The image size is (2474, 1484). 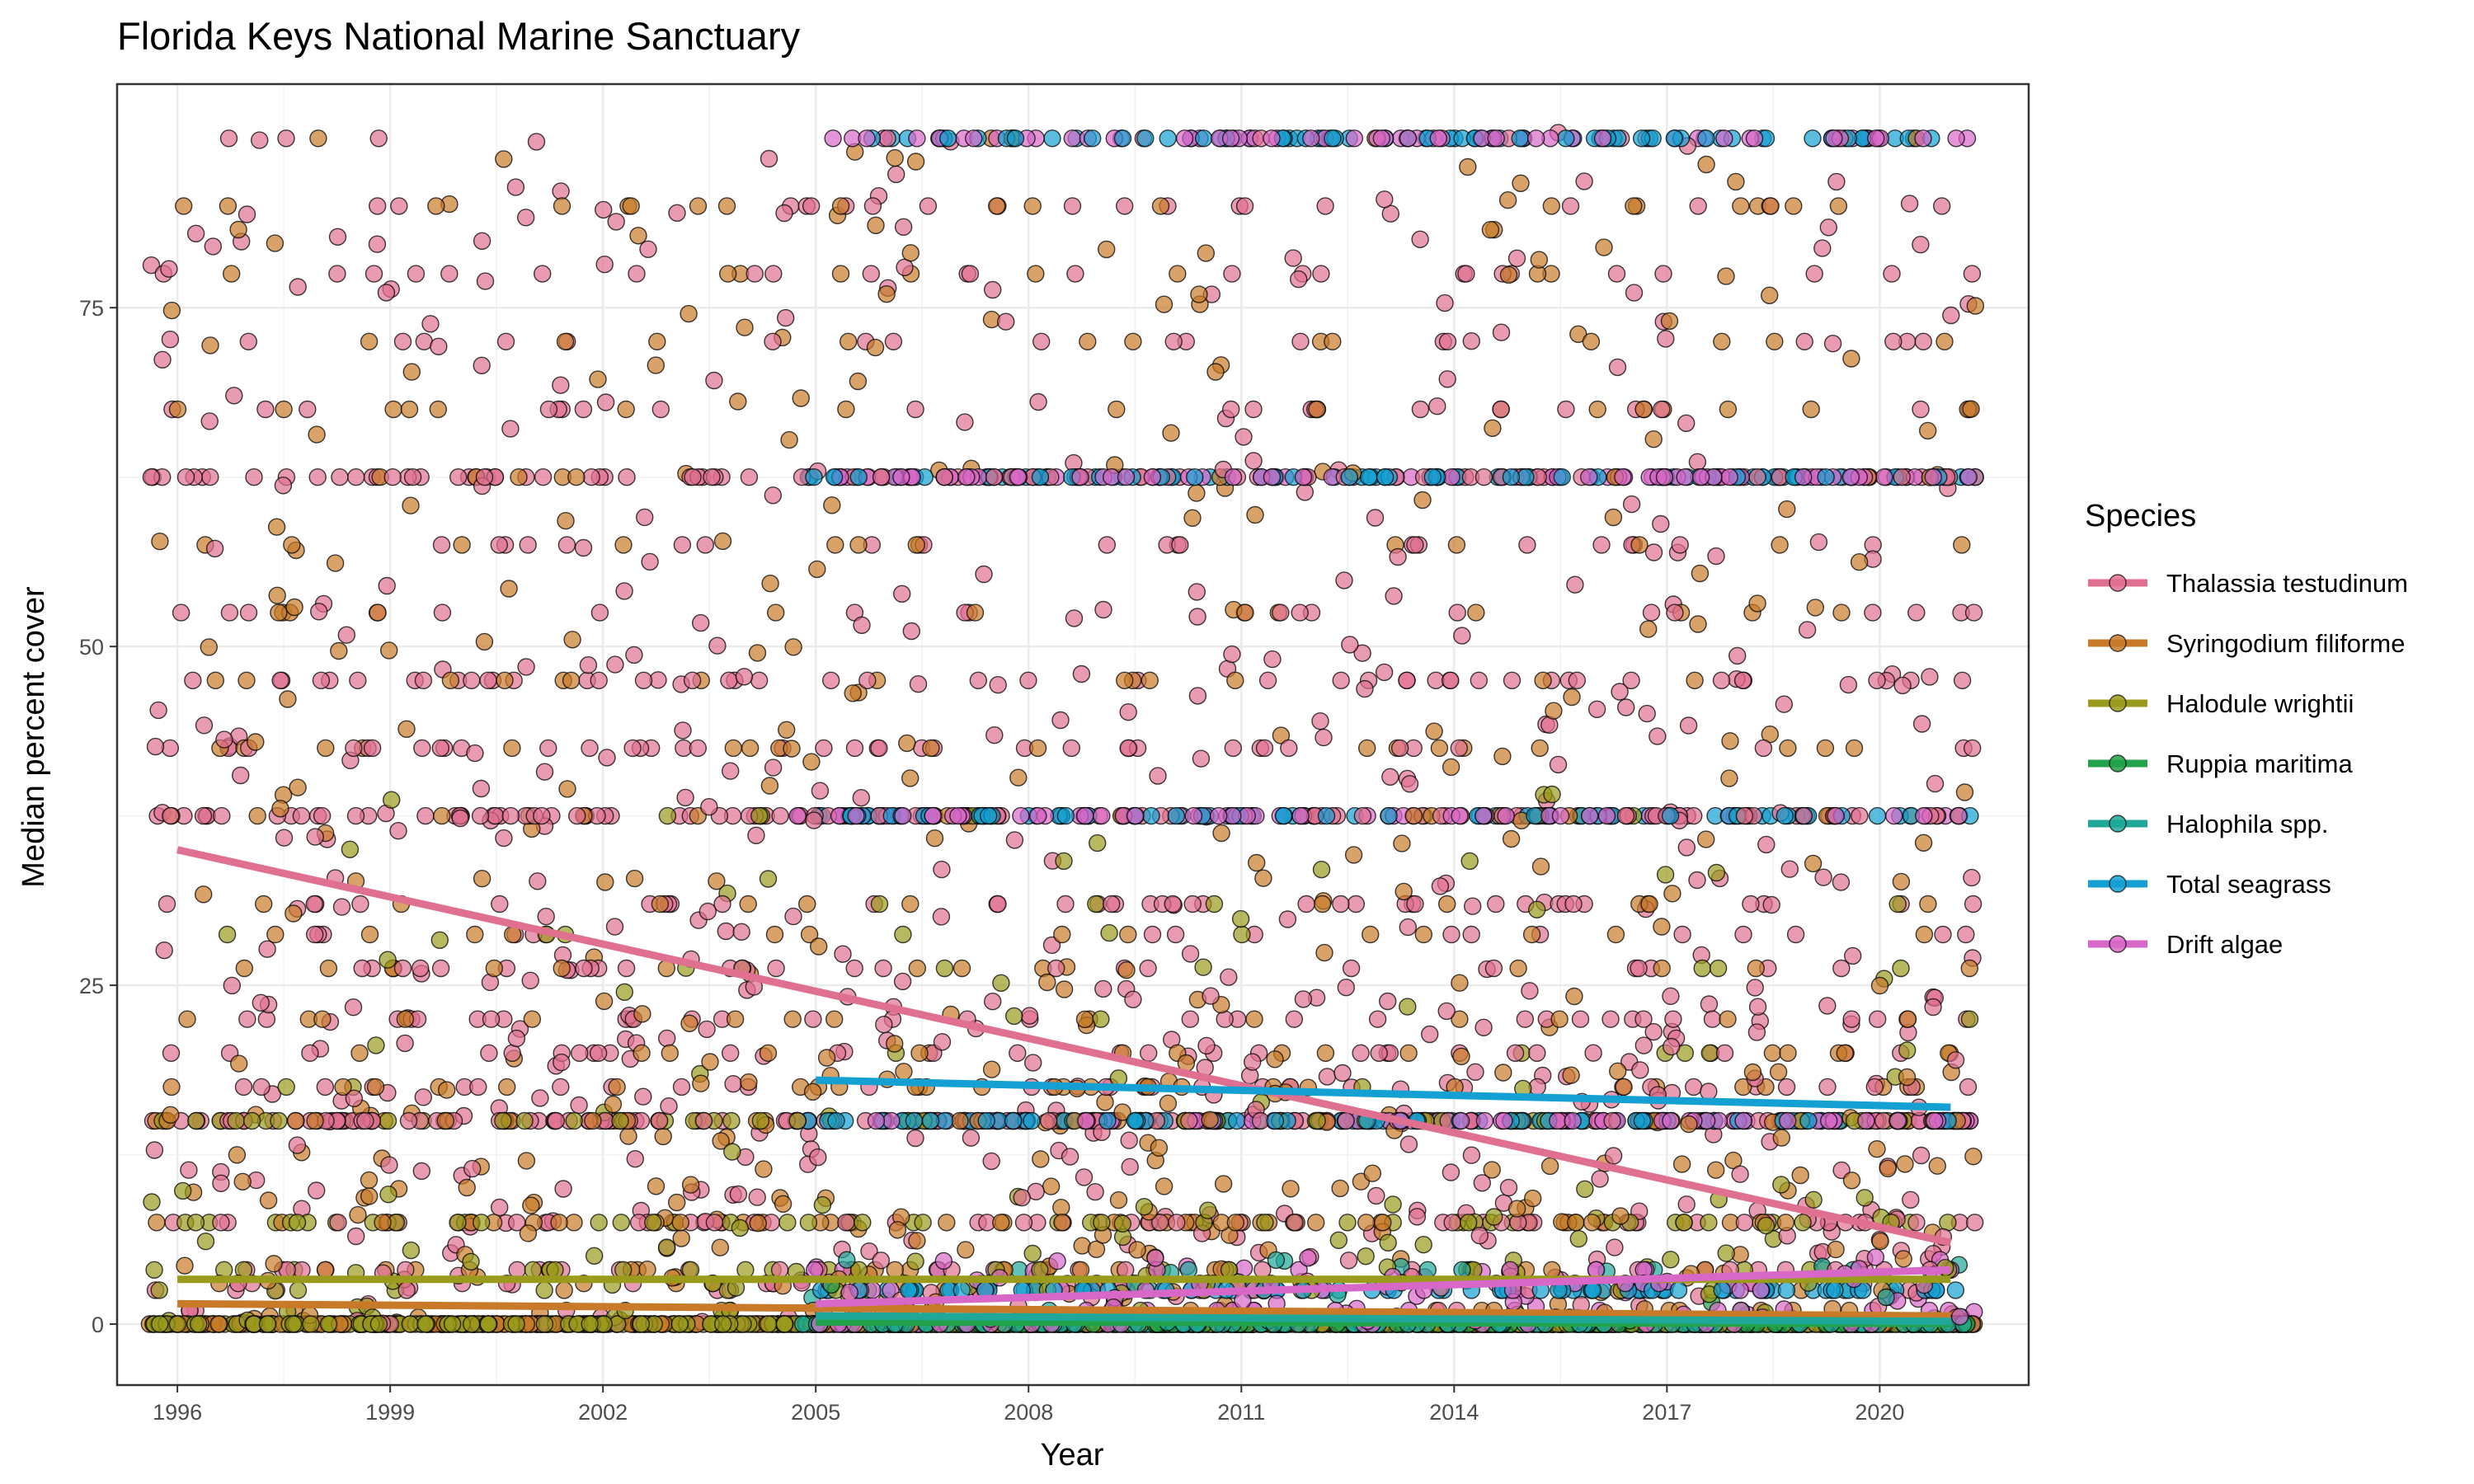 What do you see at coordinates (1666, 1412) in the screenshot?
I see `x-tick-label: 2017` at bounding box center [1666, 1412].